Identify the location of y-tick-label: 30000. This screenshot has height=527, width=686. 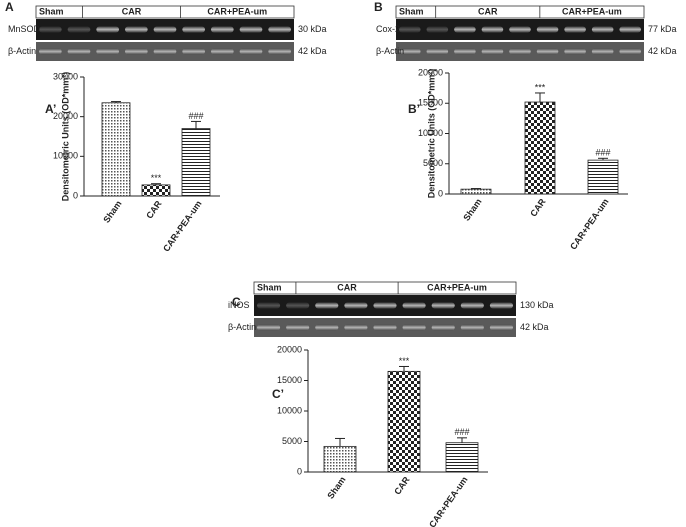
(65, 76).